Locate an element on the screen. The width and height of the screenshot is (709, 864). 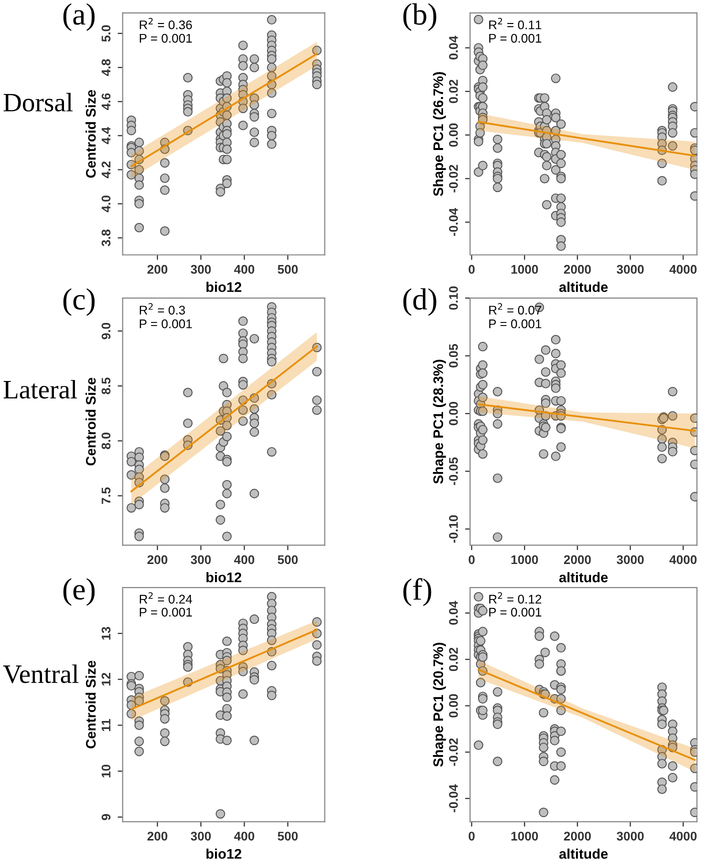
y-tick-label: 4.8 is located at coordinates (106, 67).